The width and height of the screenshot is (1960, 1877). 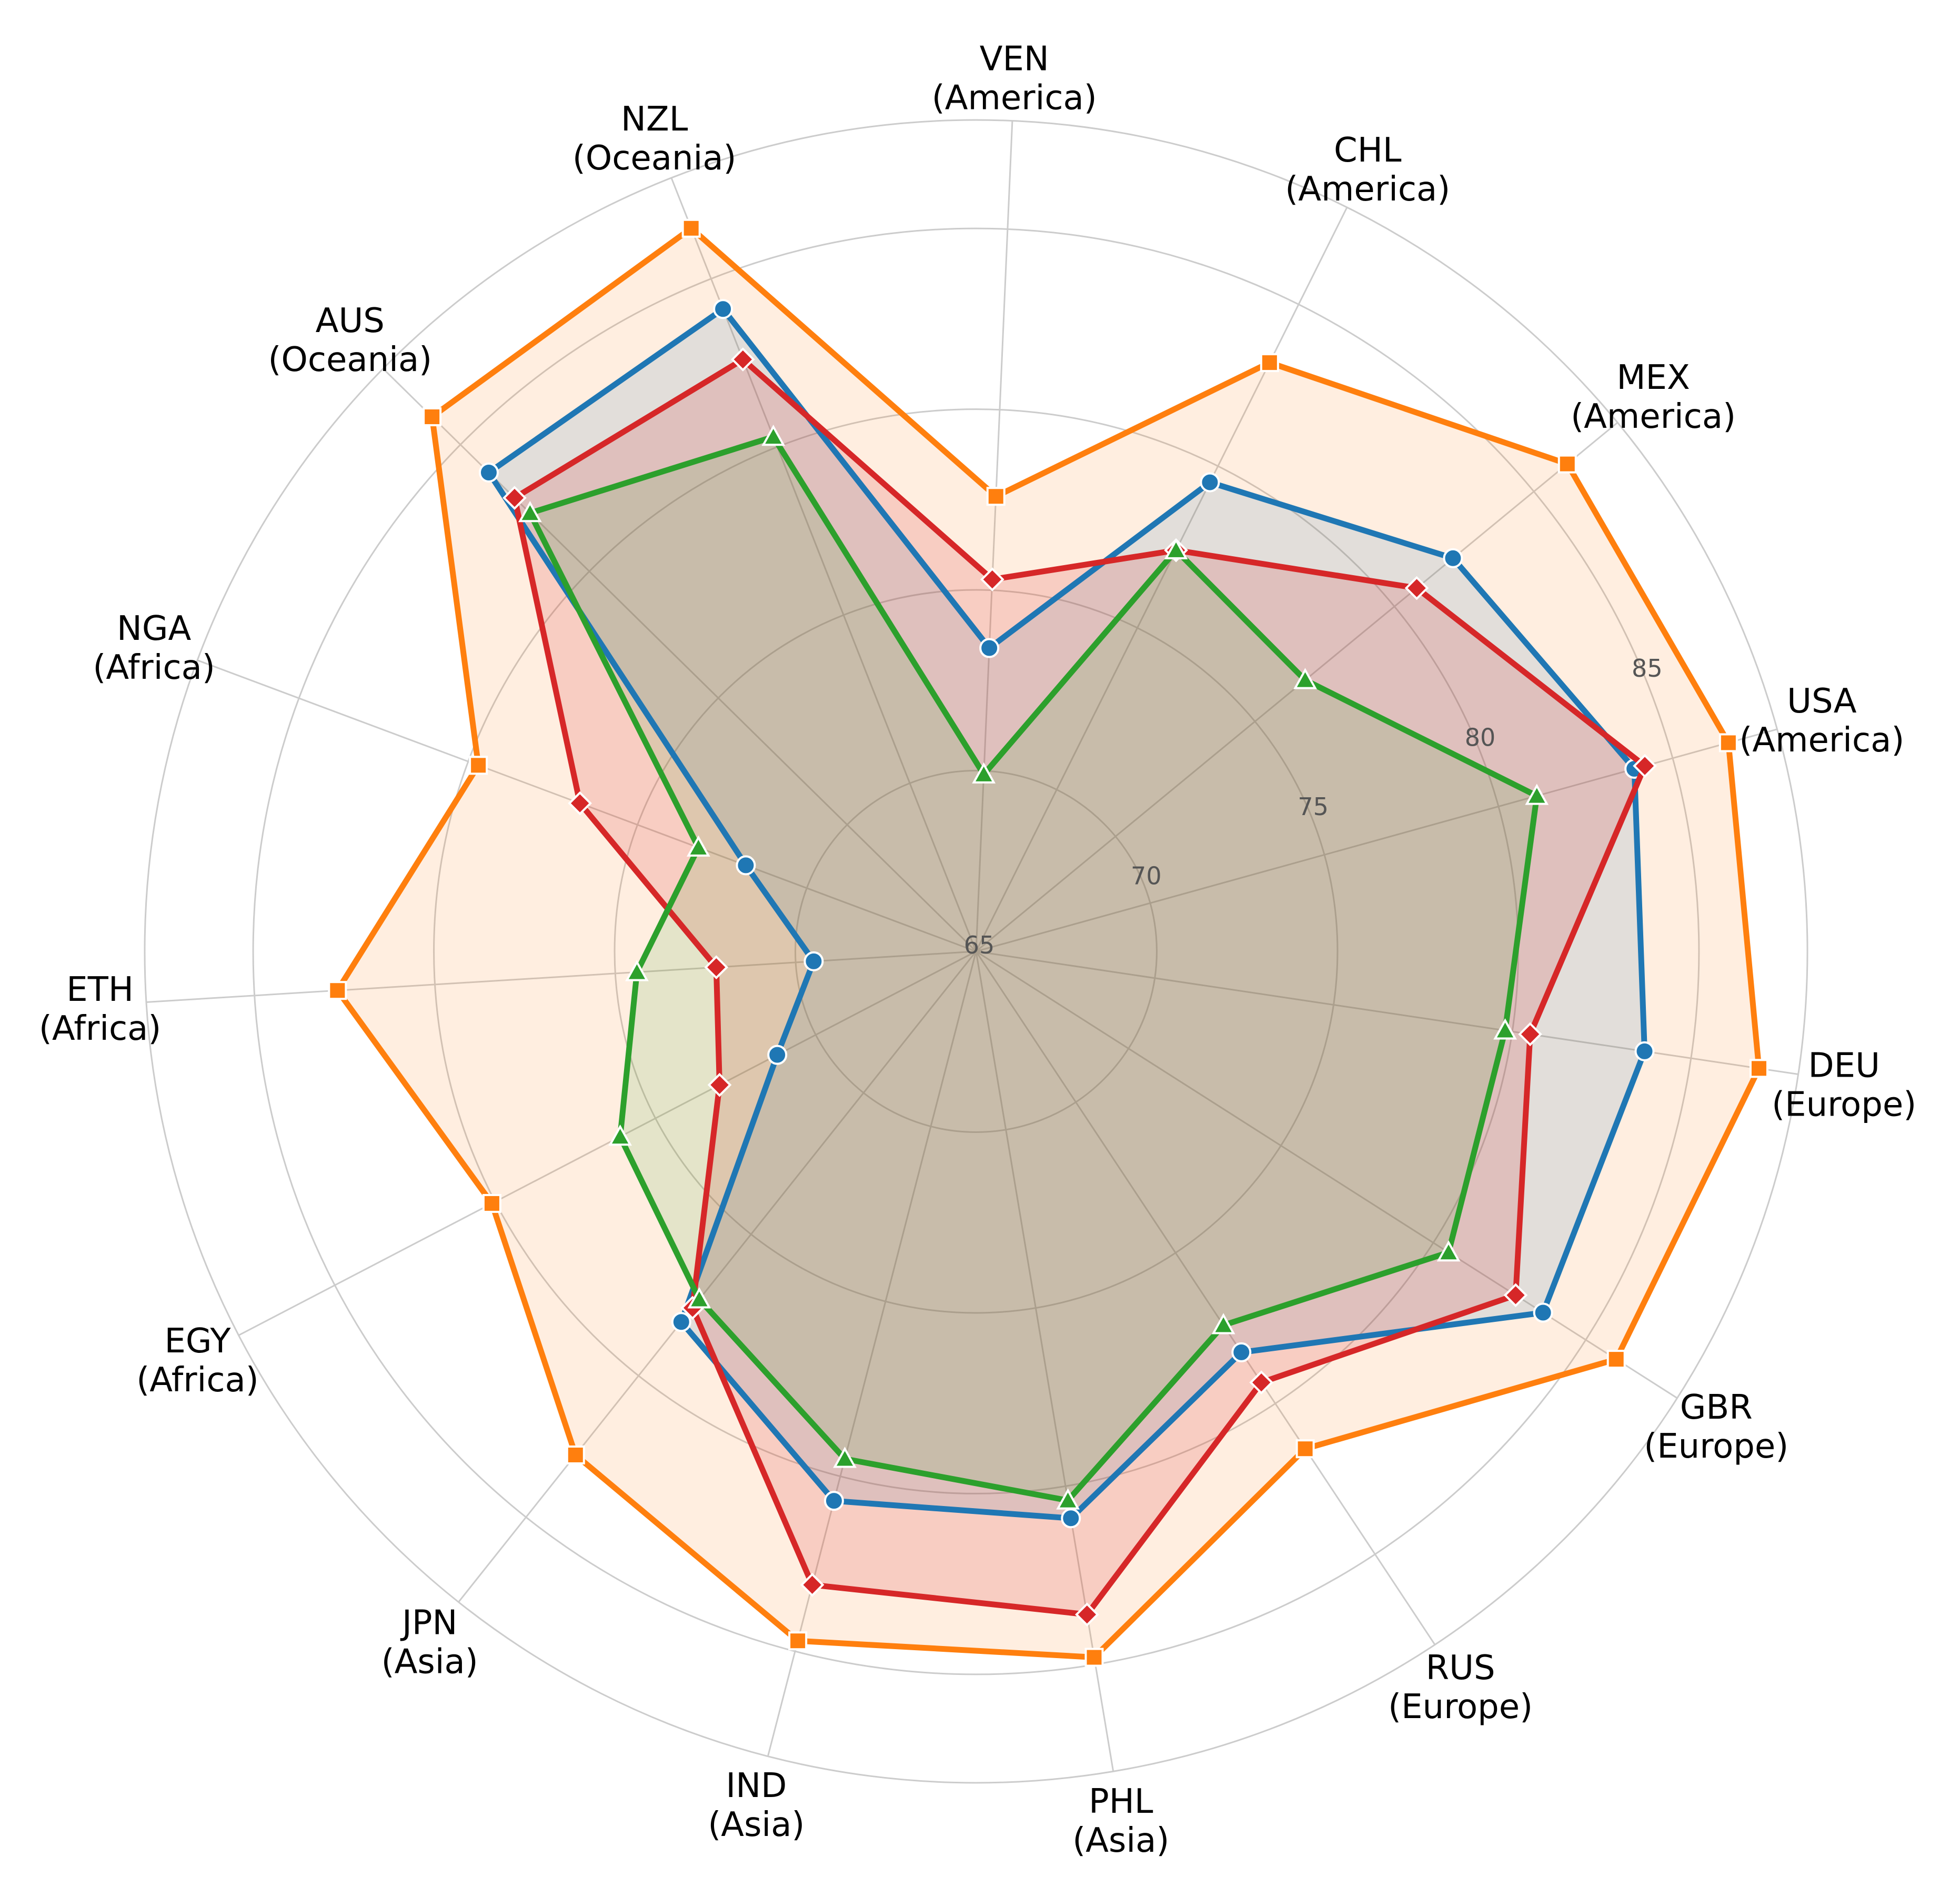 What do you see at coordinates (716, 967) in the screenshot?
I see `series-2-point-eth` at bounding box center [716, 967].